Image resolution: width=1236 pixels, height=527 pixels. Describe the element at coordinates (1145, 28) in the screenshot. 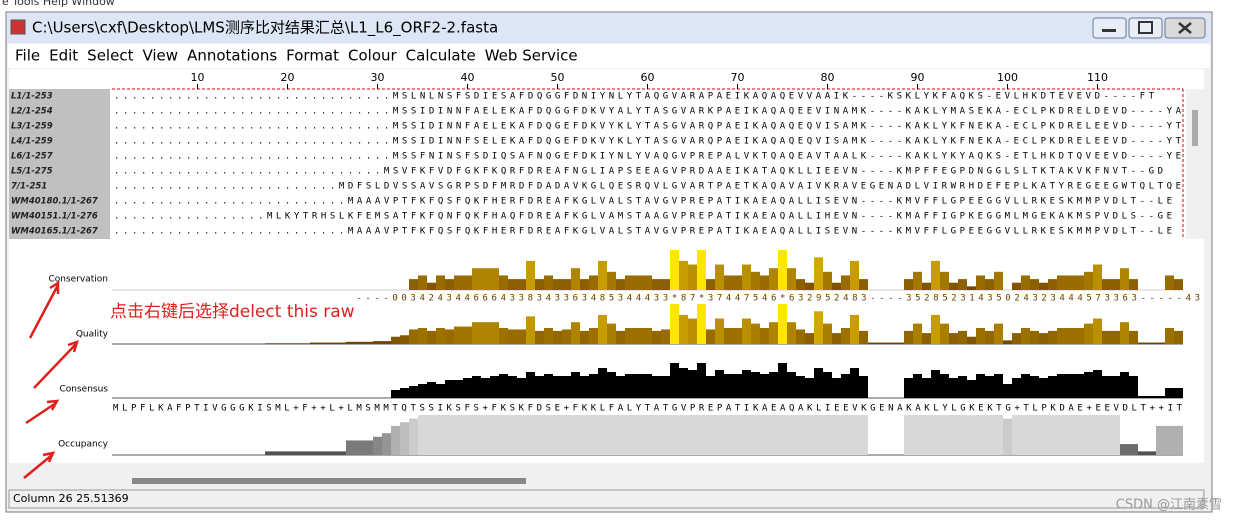

I see `maximize-button` at that location.